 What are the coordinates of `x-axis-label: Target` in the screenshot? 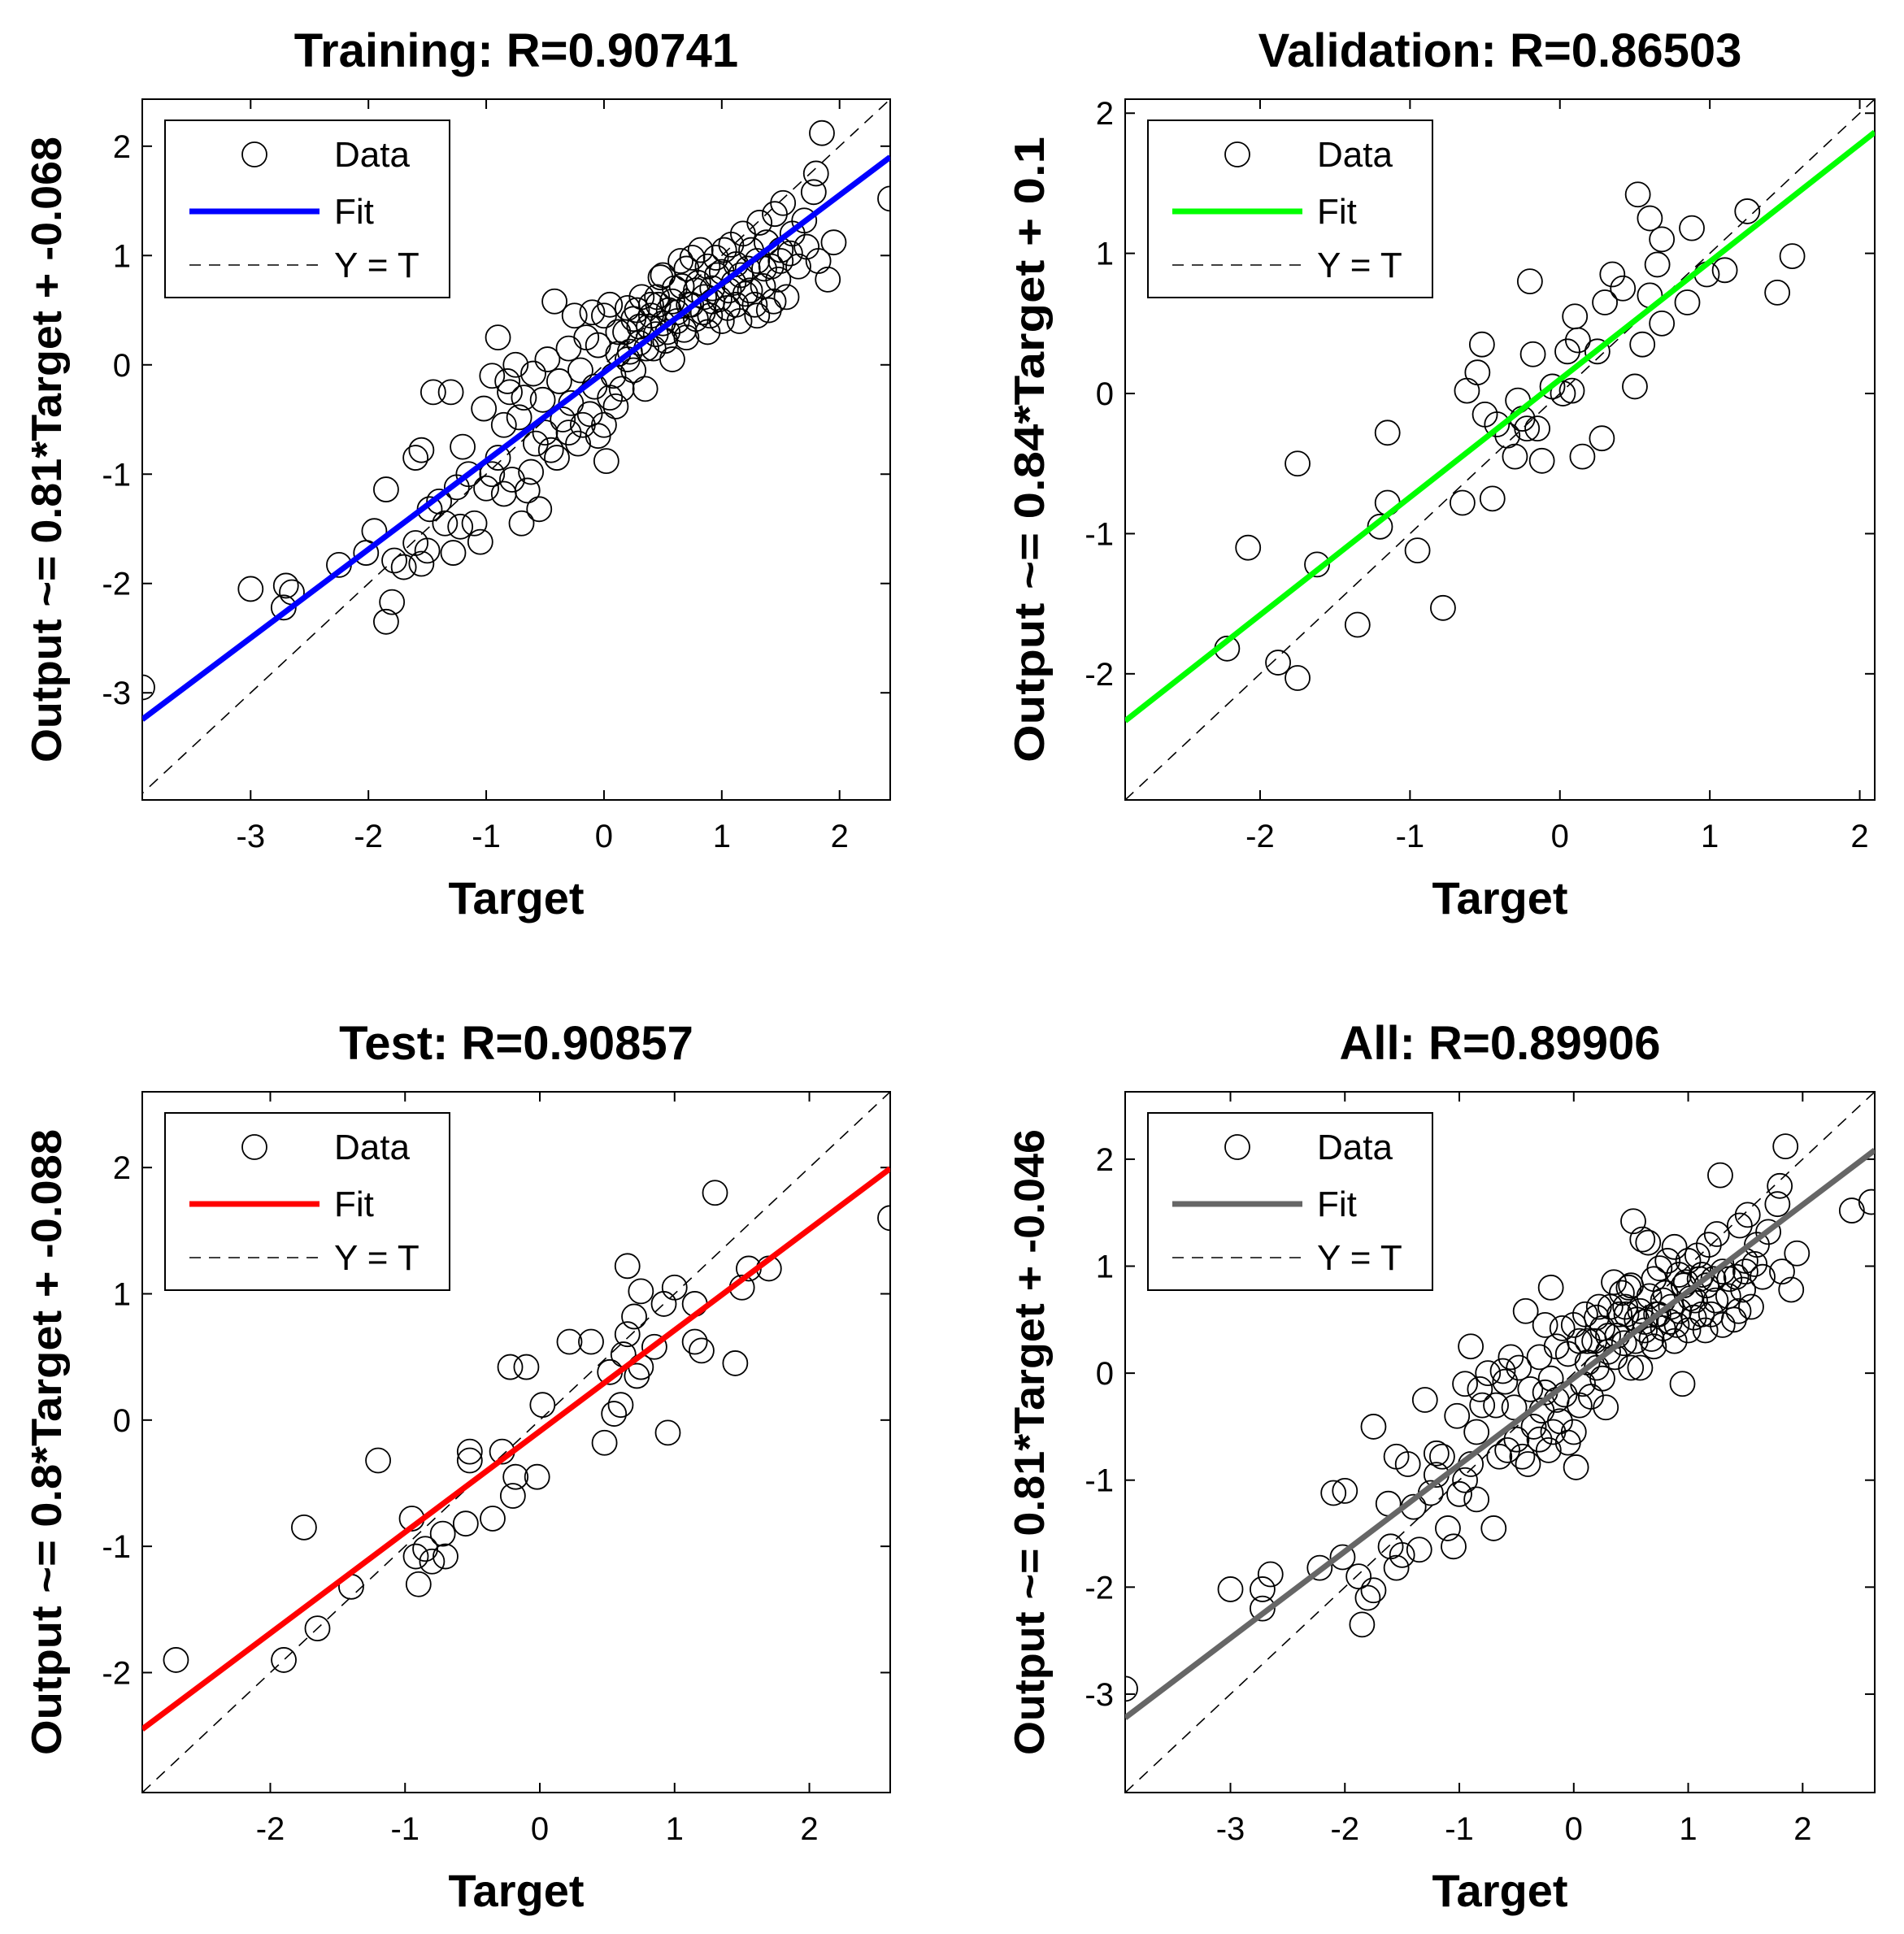 It's located at (517, 898).